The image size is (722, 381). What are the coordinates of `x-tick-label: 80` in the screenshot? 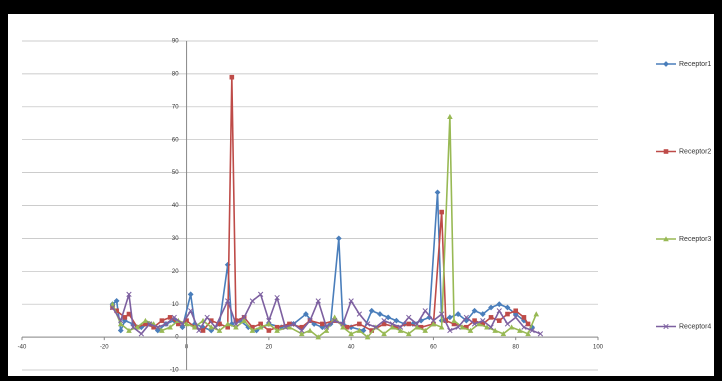 It's located at (515, 348).